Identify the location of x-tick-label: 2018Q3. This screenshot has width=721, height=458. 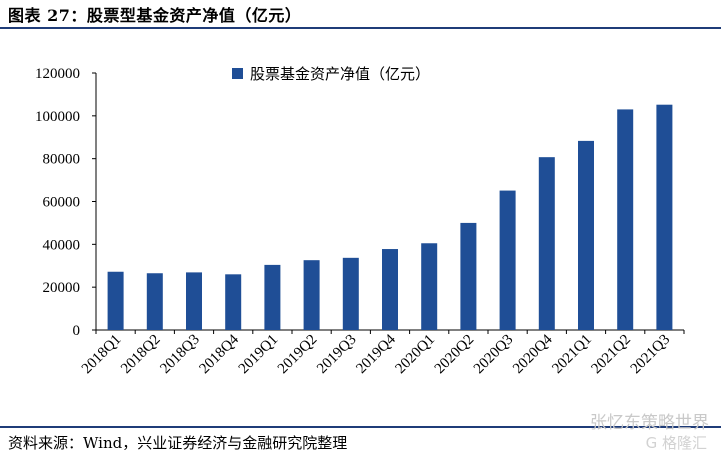
(179, 354).